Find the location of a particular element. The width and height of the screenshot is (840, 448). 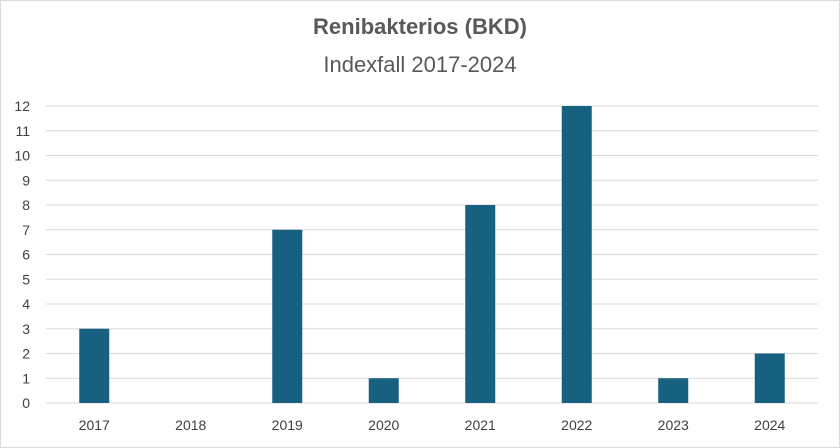

x-tick-label: 2024 is located at coordinates (769, 425).